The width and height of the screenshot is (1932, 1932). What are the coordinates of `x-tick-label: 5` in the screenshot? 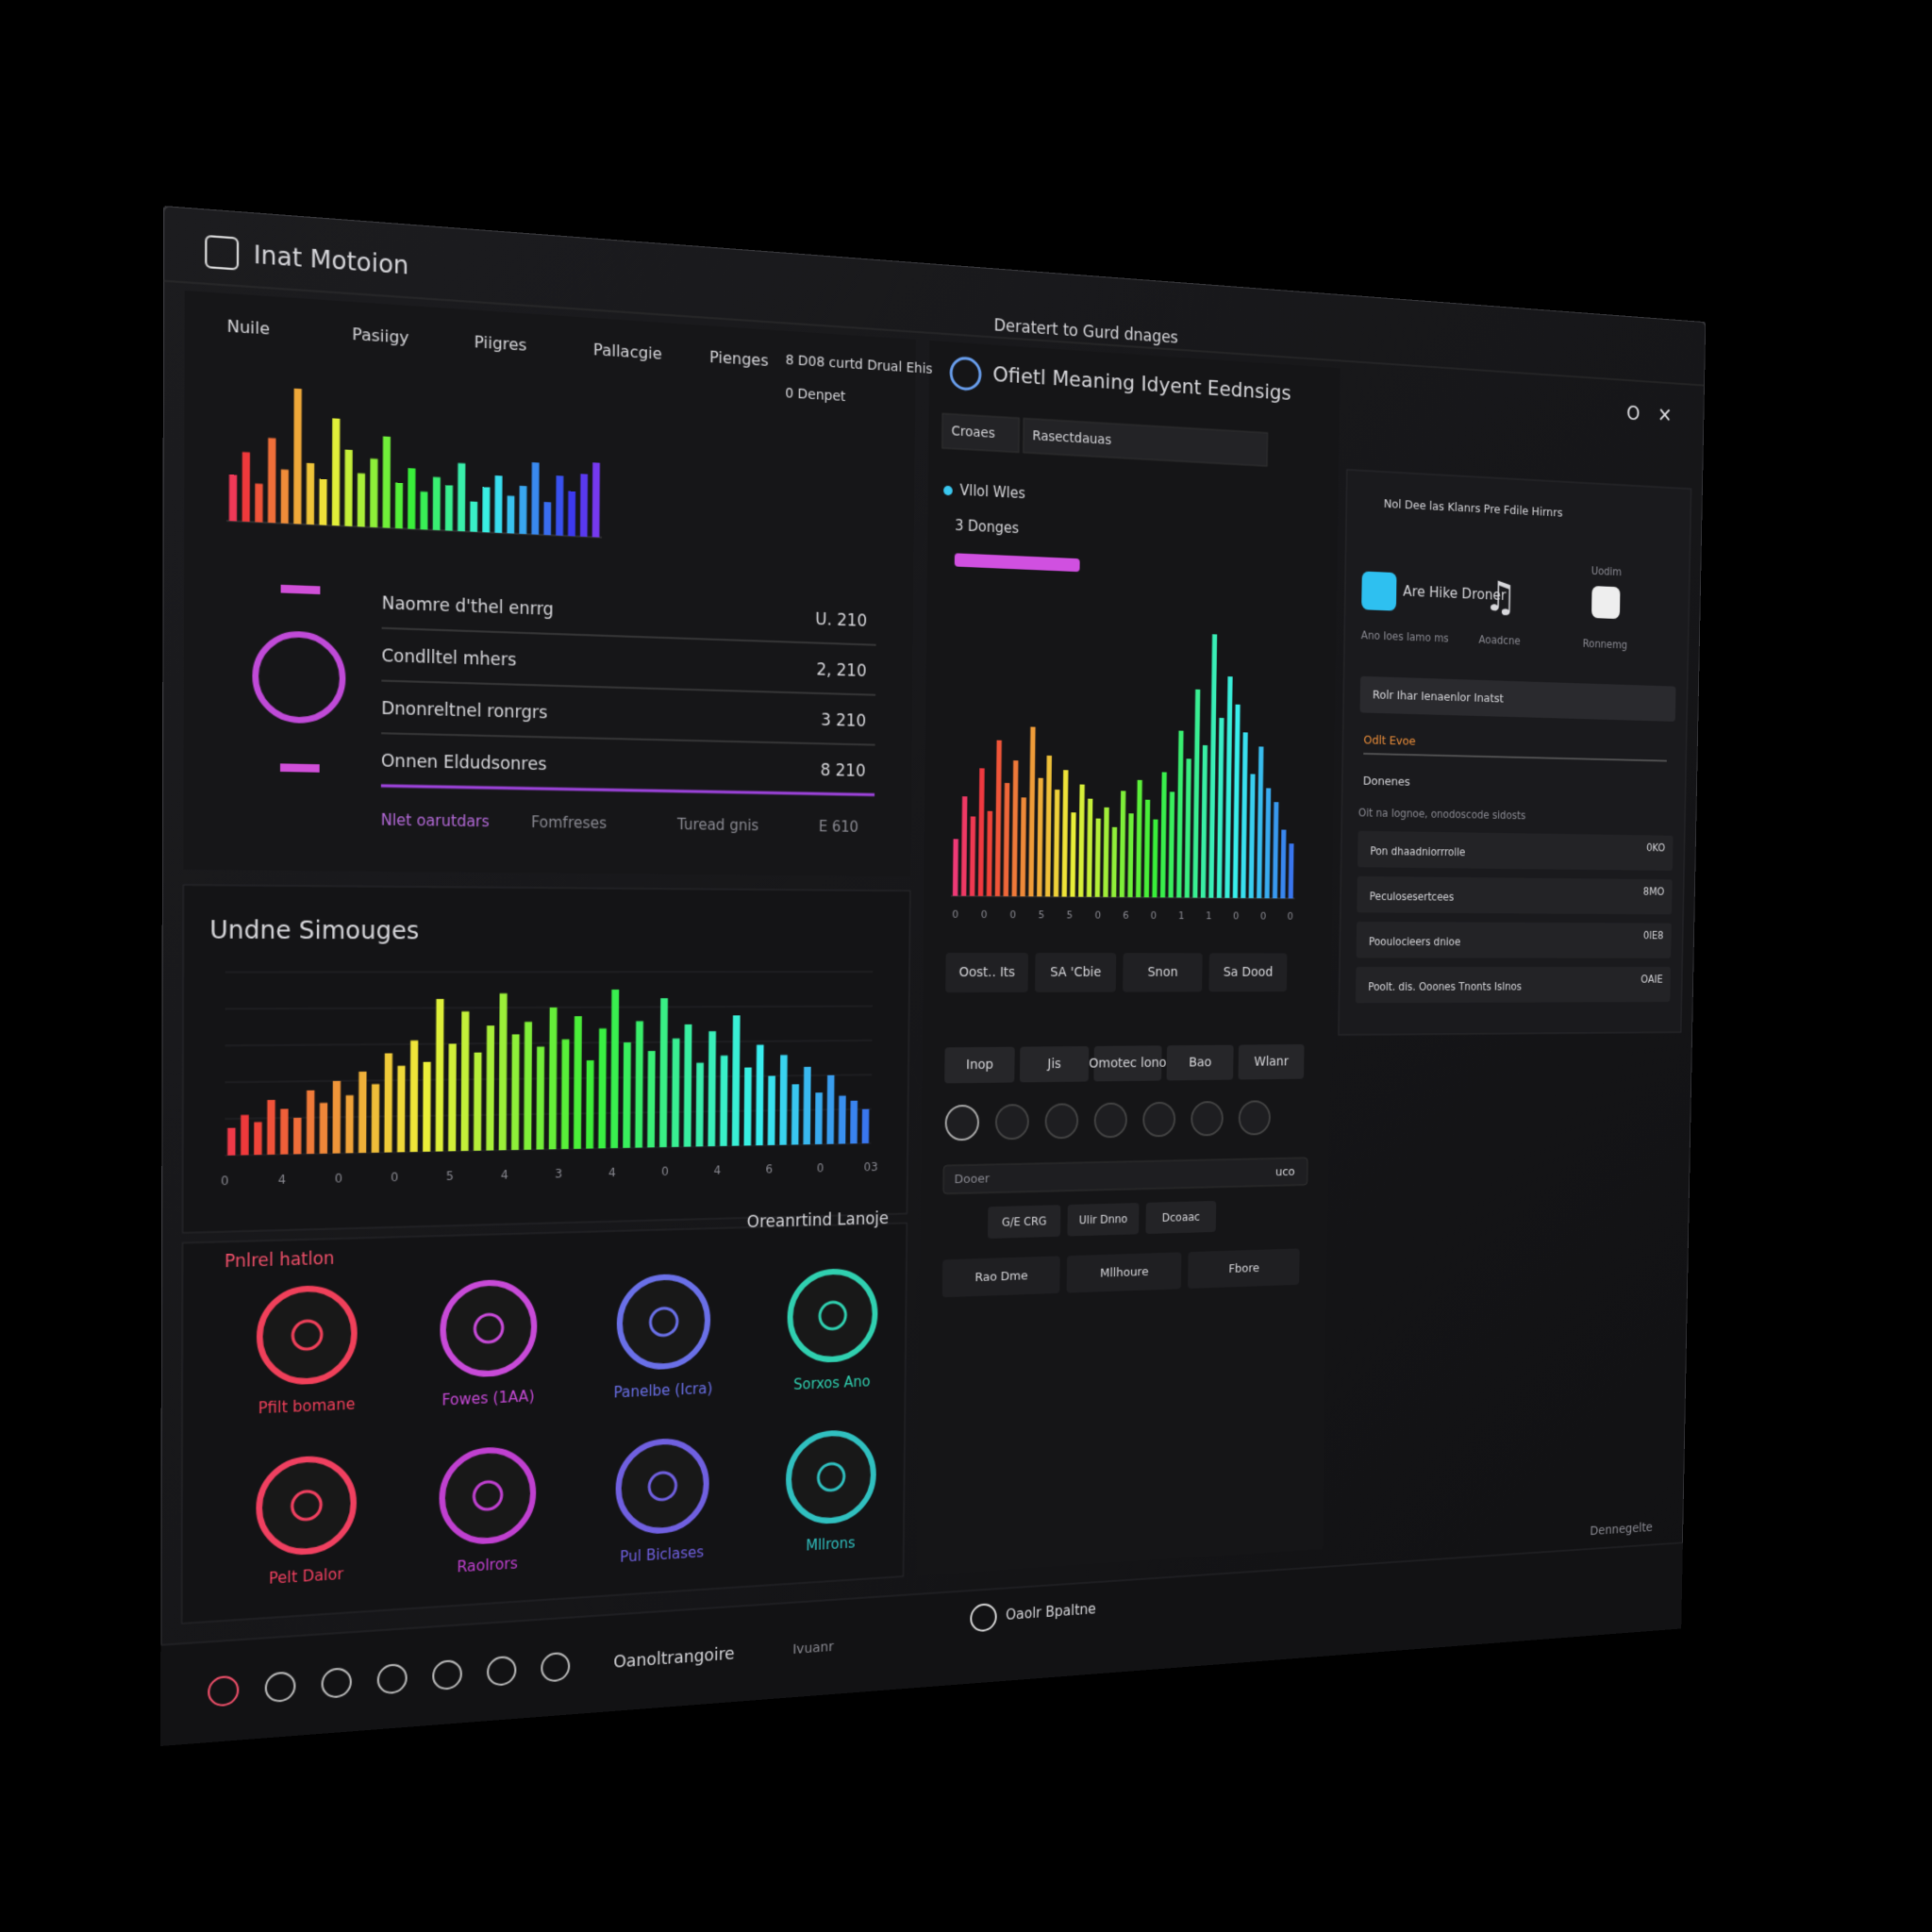 It's located at (1070, 915).